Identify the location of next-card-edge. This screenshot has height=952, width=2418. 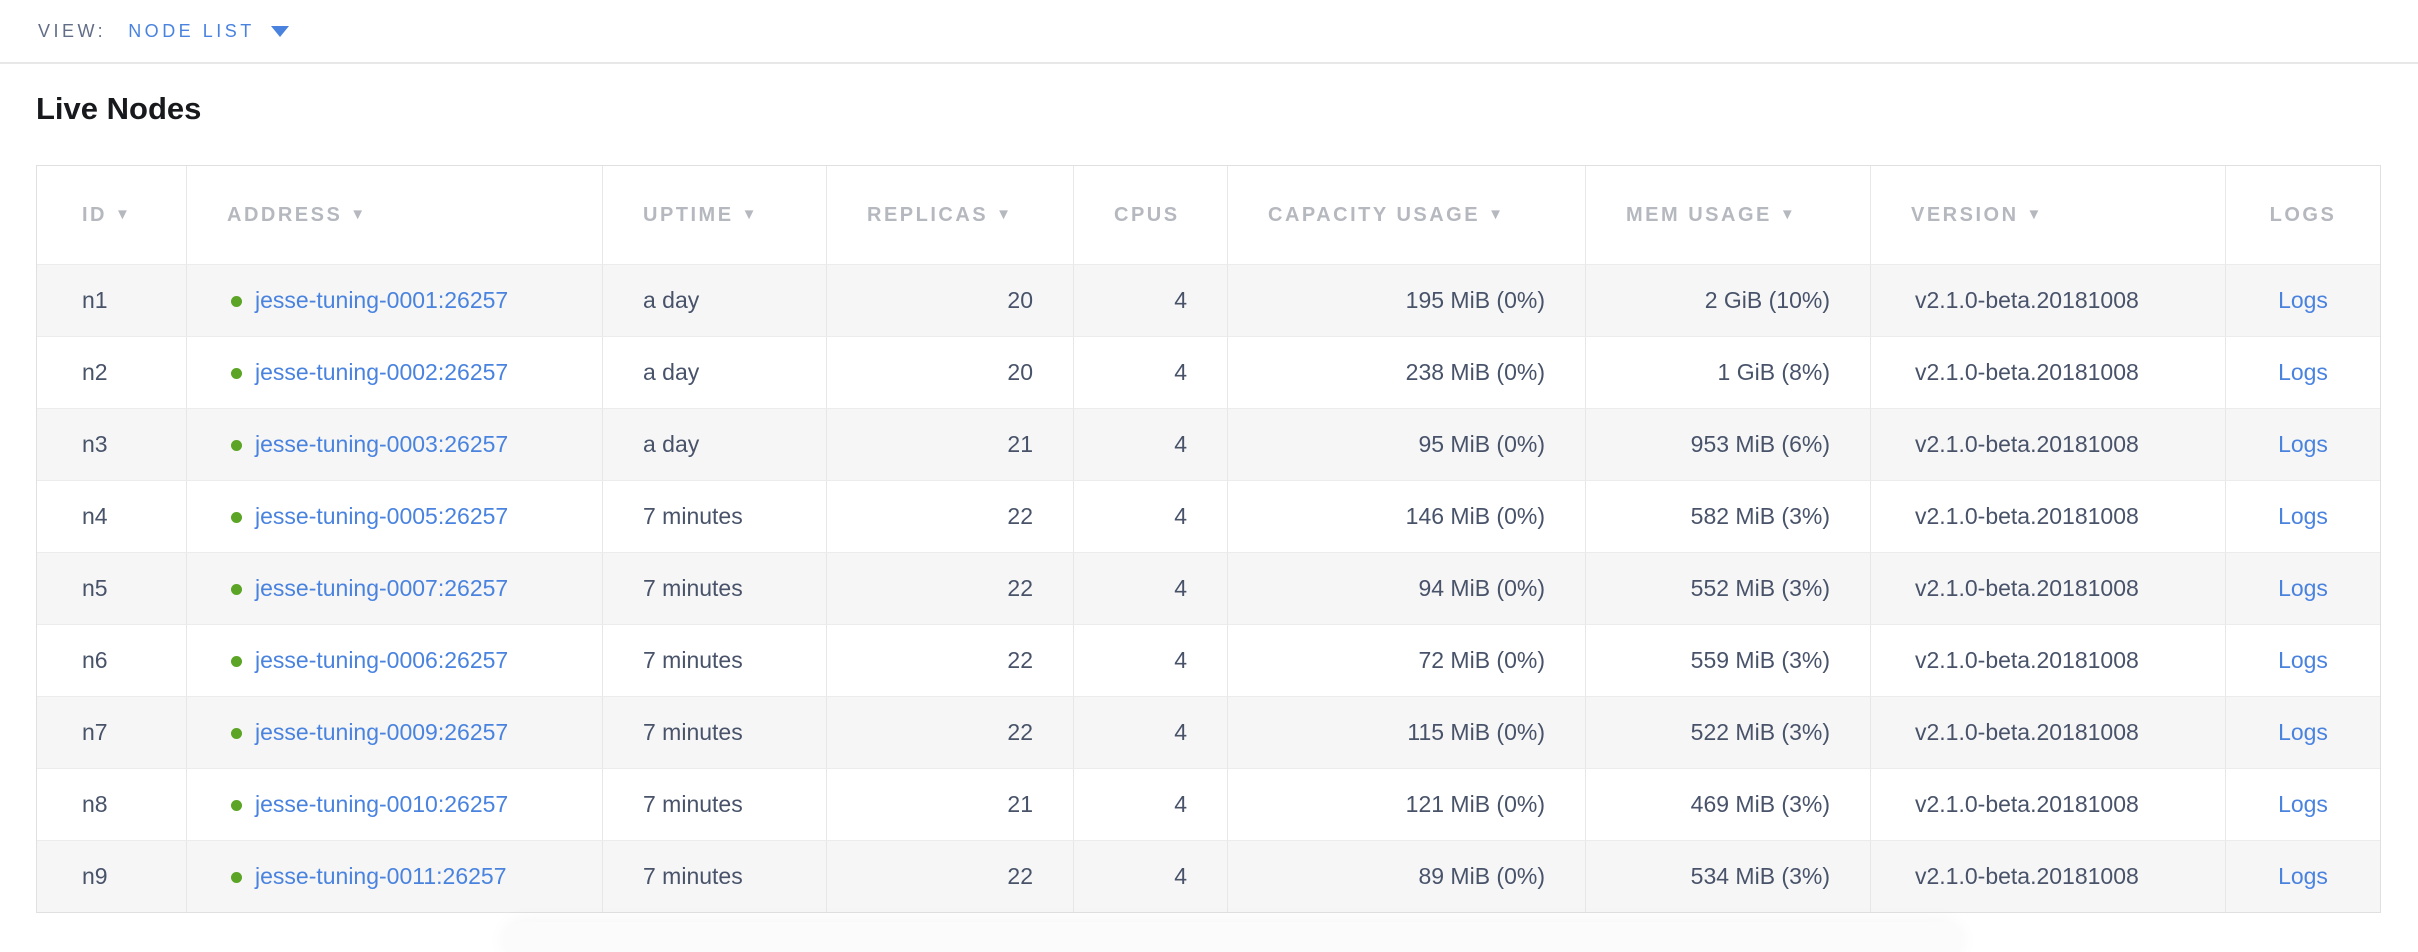
(1232, 937).